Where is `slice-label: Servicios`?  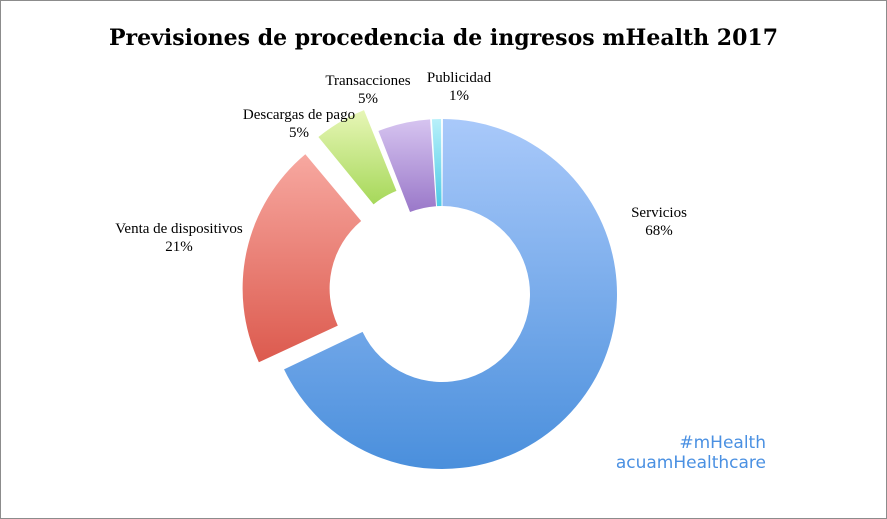 slice-label: Servicios is located at coordinates (659, 213).